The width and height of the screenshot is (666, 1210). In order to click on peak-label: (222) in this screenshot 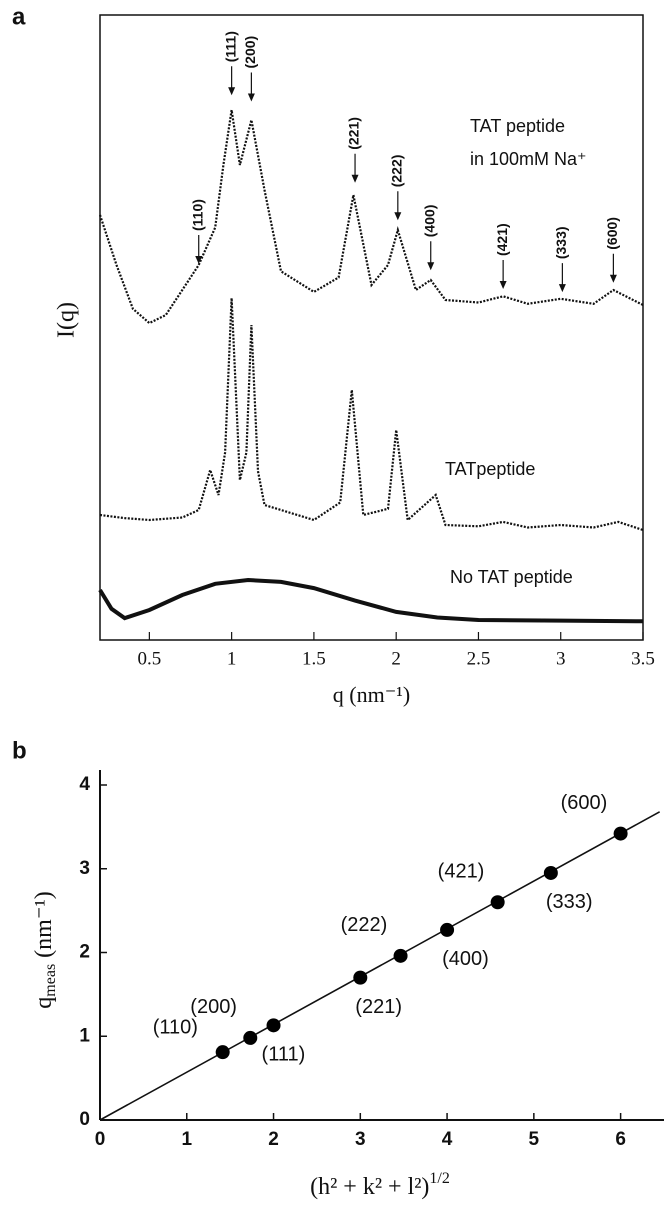, I will do `click(397, 171)`.